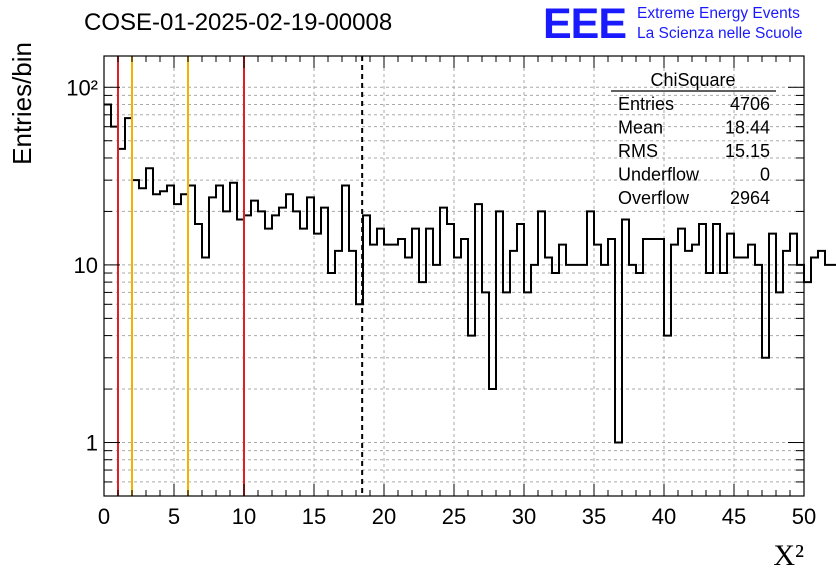  What do you see at coordinates (747, 128) in the screenshot?
I see `stats-row-value: 18.44` at bounding box center [747, 128].